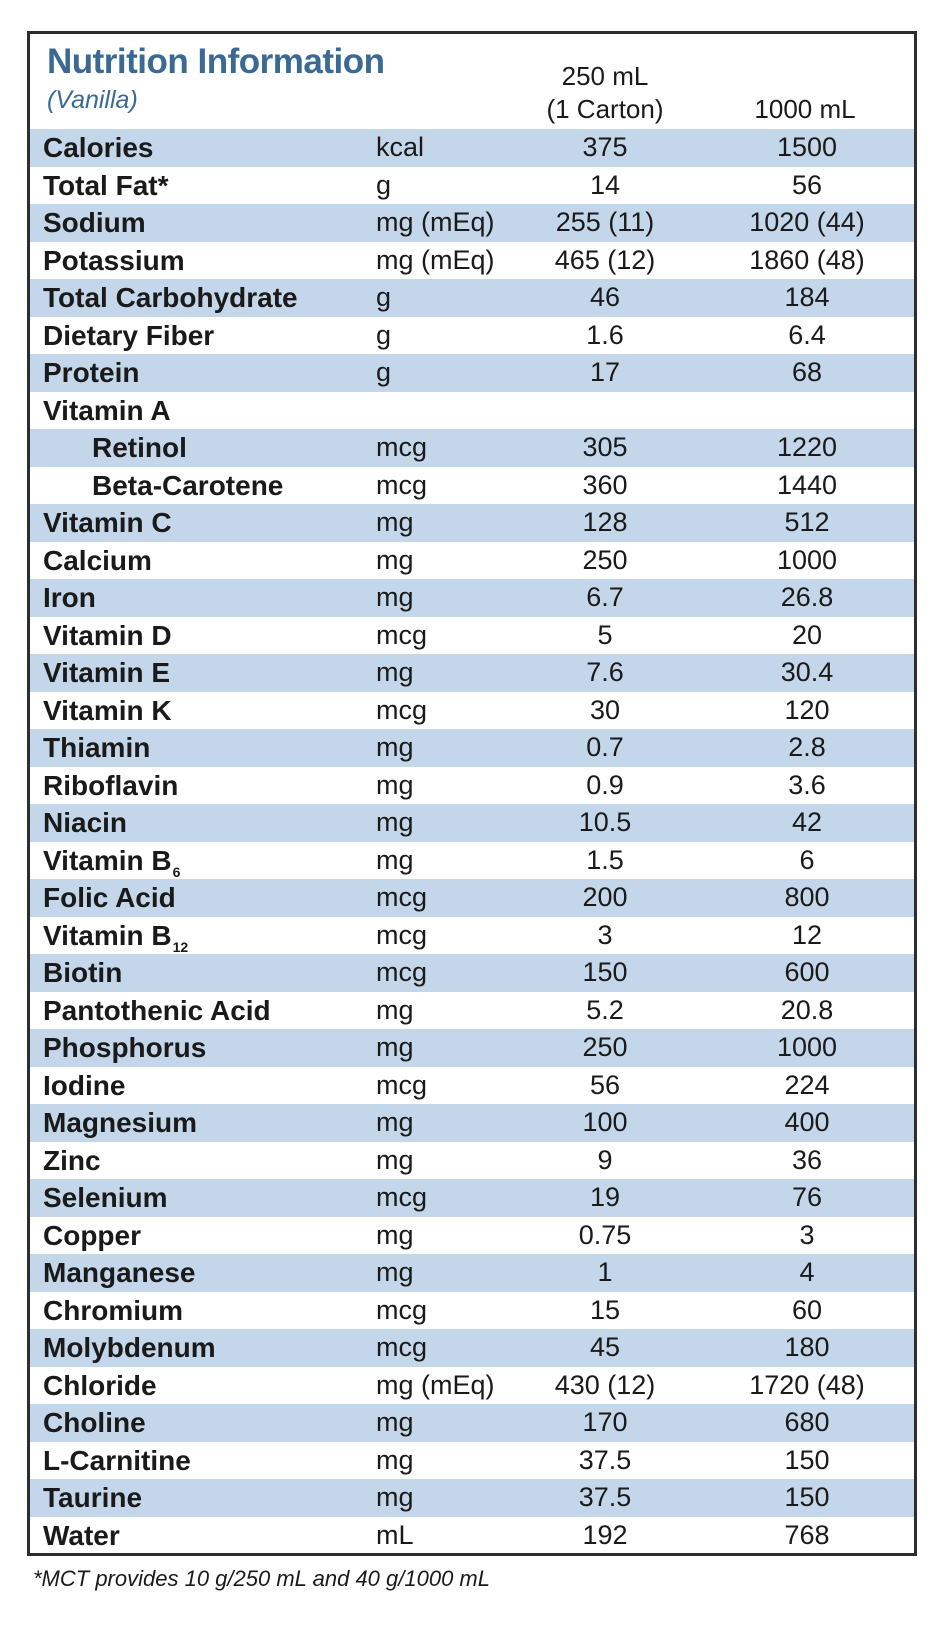 The width and height of the screenshot is (948, 1648). Describe the element at coordinates (805, 109) in the screenshot. I see `column-header-1000ml: 1000 mL` at that location.